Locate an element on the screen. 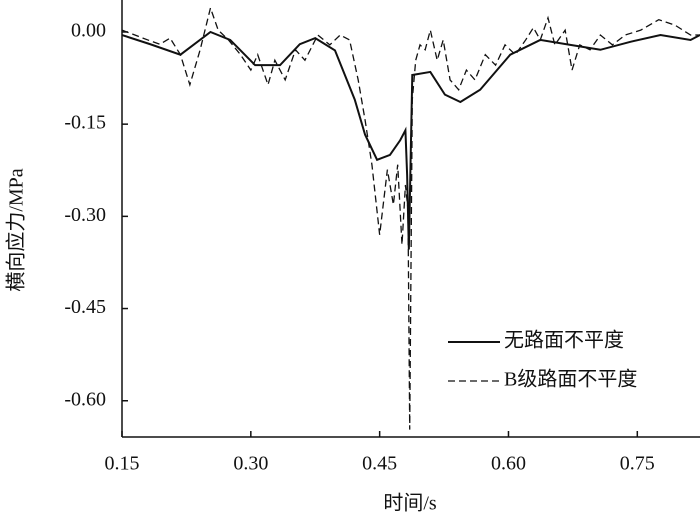  y-tick-label: -0.15 is located at coordinates (85, 123).